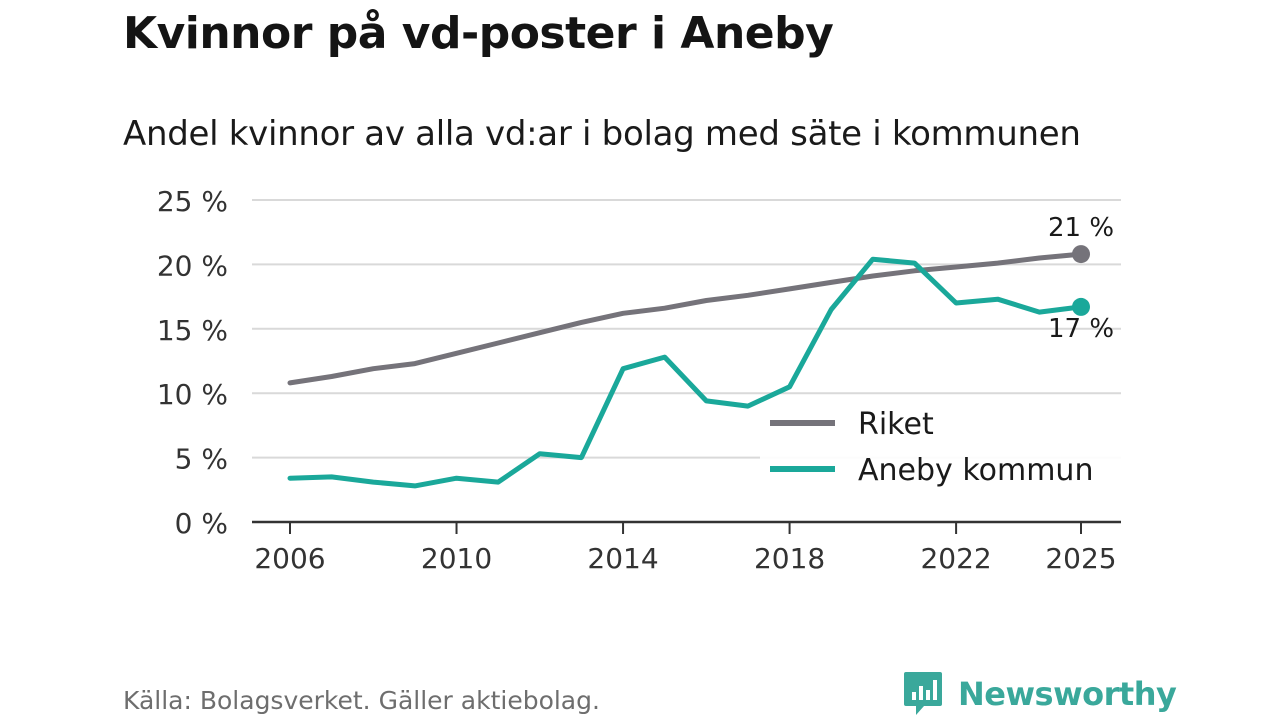 The image size is (1280, 720). I want to click on x-tick-label: 2010, so click(456, 558).